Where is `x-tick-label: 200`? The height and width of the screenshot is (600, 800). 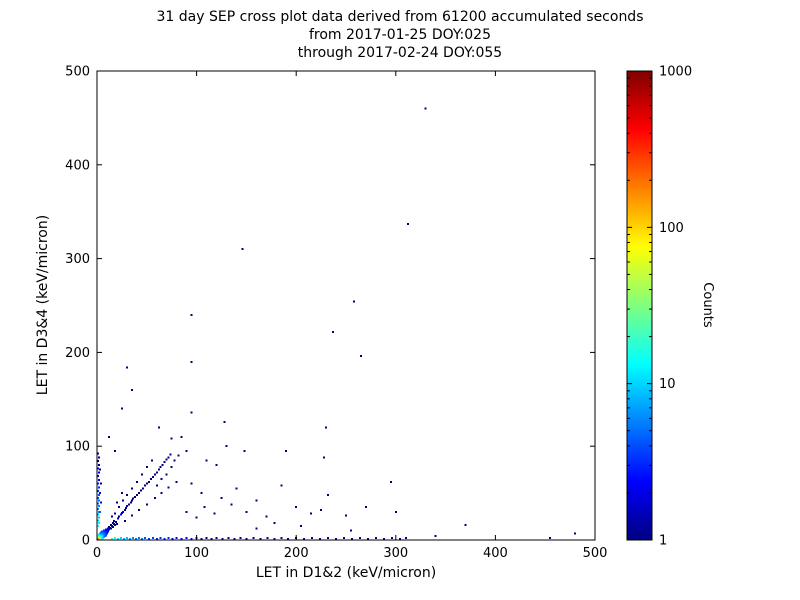 x-tick-label: 200 is located at coordinates (296, 553).